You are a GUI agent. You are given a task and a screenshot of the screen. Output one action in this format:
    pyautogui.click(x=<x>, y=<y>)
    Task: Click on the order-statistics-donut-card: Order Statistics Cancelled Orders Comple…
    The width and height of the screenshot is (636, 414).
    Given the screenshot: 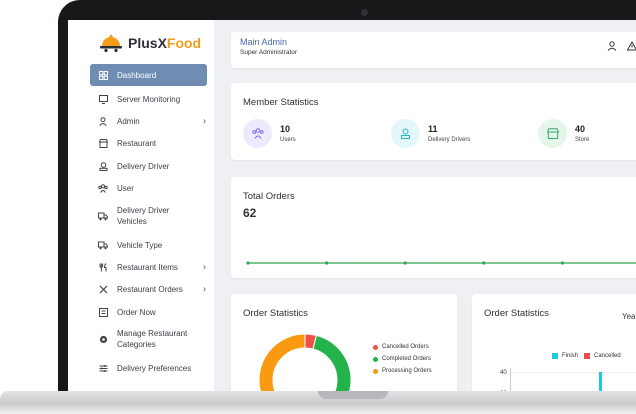 What is the action you would take?
    pyautogui.click(x=344, y=343)
    